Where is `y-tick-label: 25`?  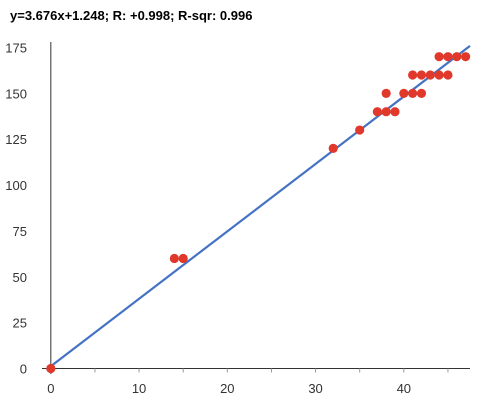 y-tick-label: 25 is located at coordinates (20, 323).